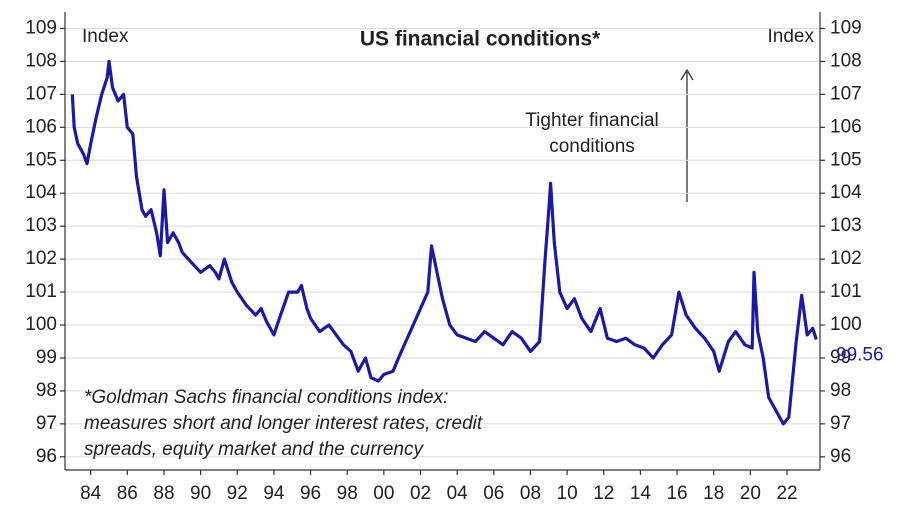 This screenshot has height=510, width=900. What do you see at coordinates (127, 493) in the screenshot?
I see `x-tick-label: 86` at bounding box center [127, 493].